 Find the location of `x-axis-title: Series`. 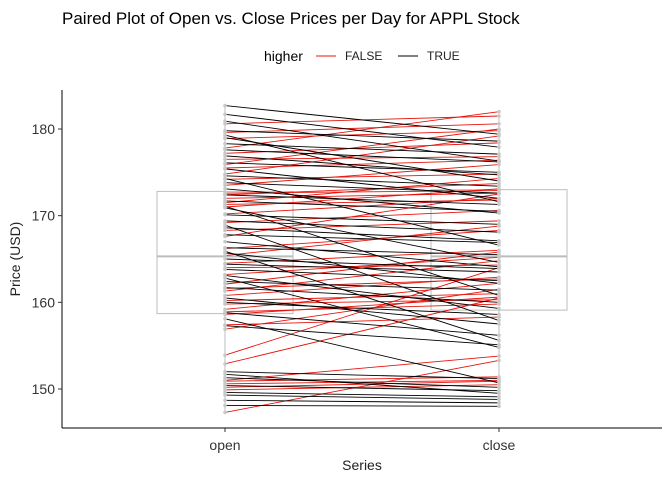

x-axis-title: Series is located at coordinates (362, 465).